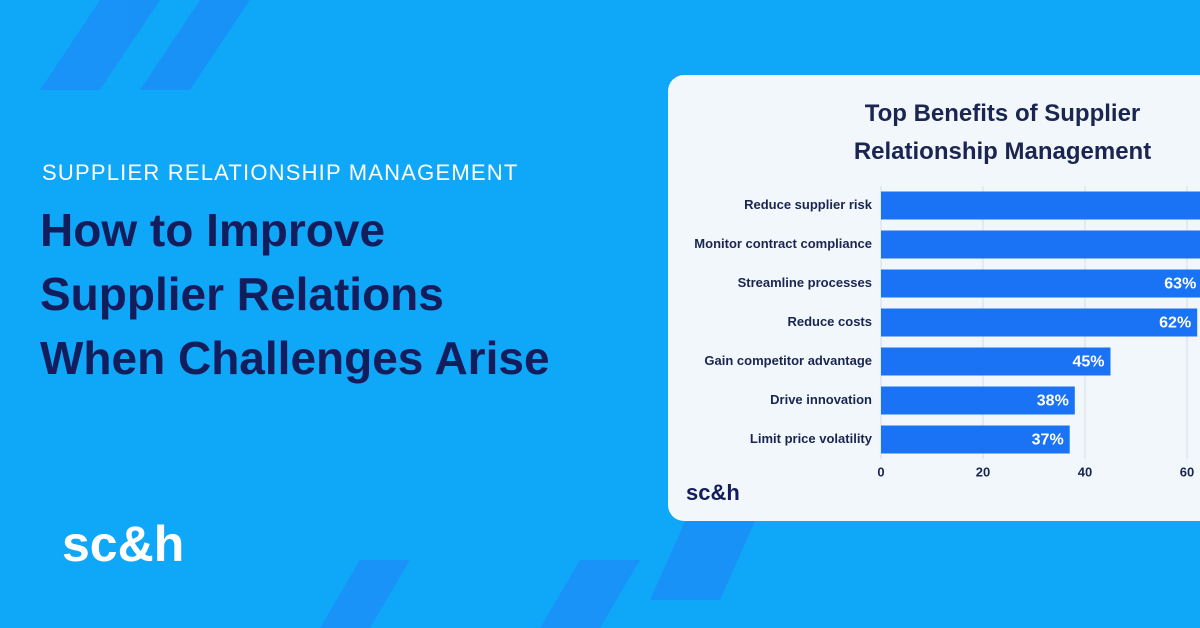 This screenshot has height=628, width=1200. Describe the element at coordinates (783, 243) in the screenshot. I see `y-tick-label: Monitor contract compliance` at that location.